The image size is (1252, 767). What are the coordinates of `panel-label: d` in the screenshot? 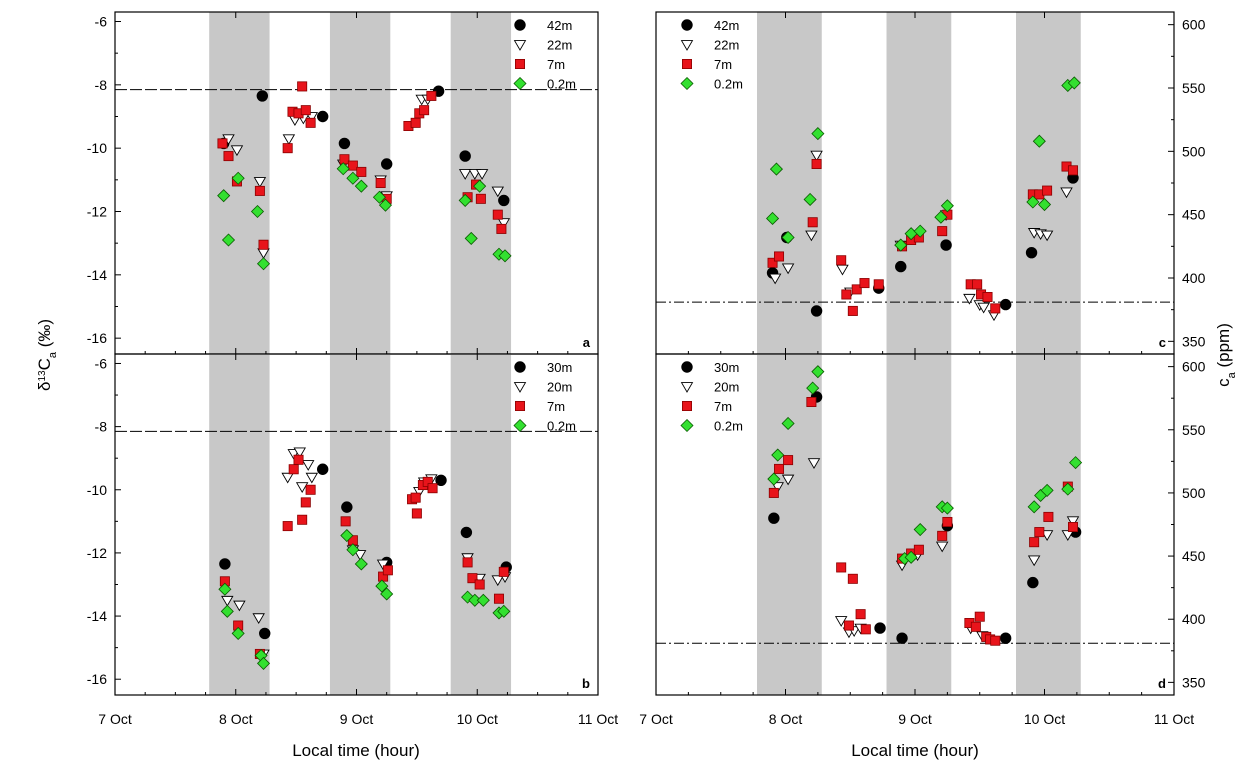 It's located at (1162, 683).